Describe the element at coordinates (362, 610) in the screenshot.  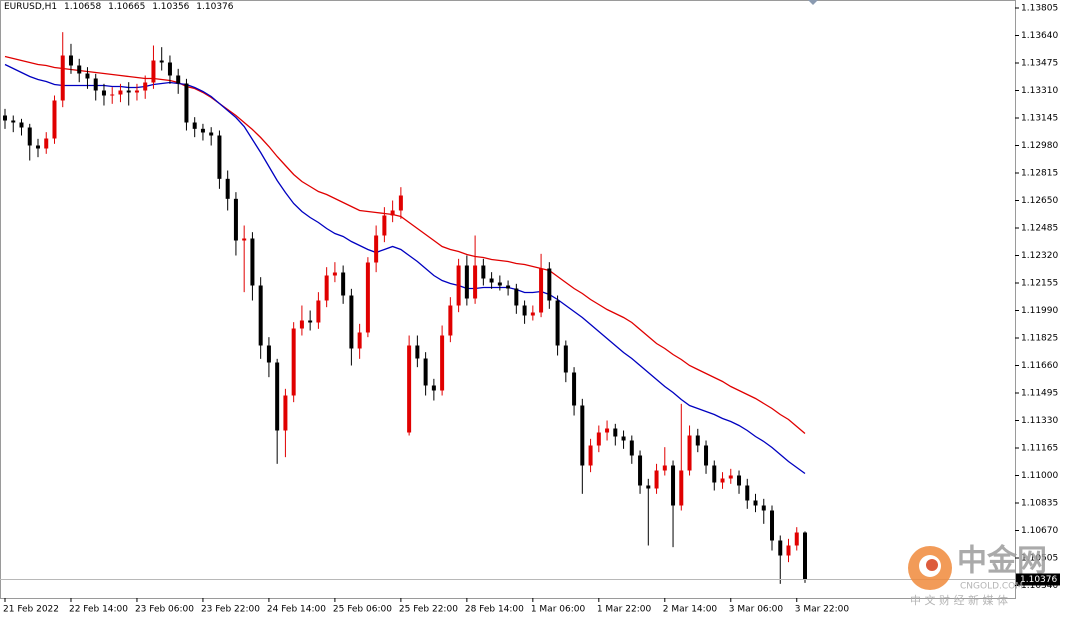
I see `x-tick-label: 25 Feb 06:00` at that location.